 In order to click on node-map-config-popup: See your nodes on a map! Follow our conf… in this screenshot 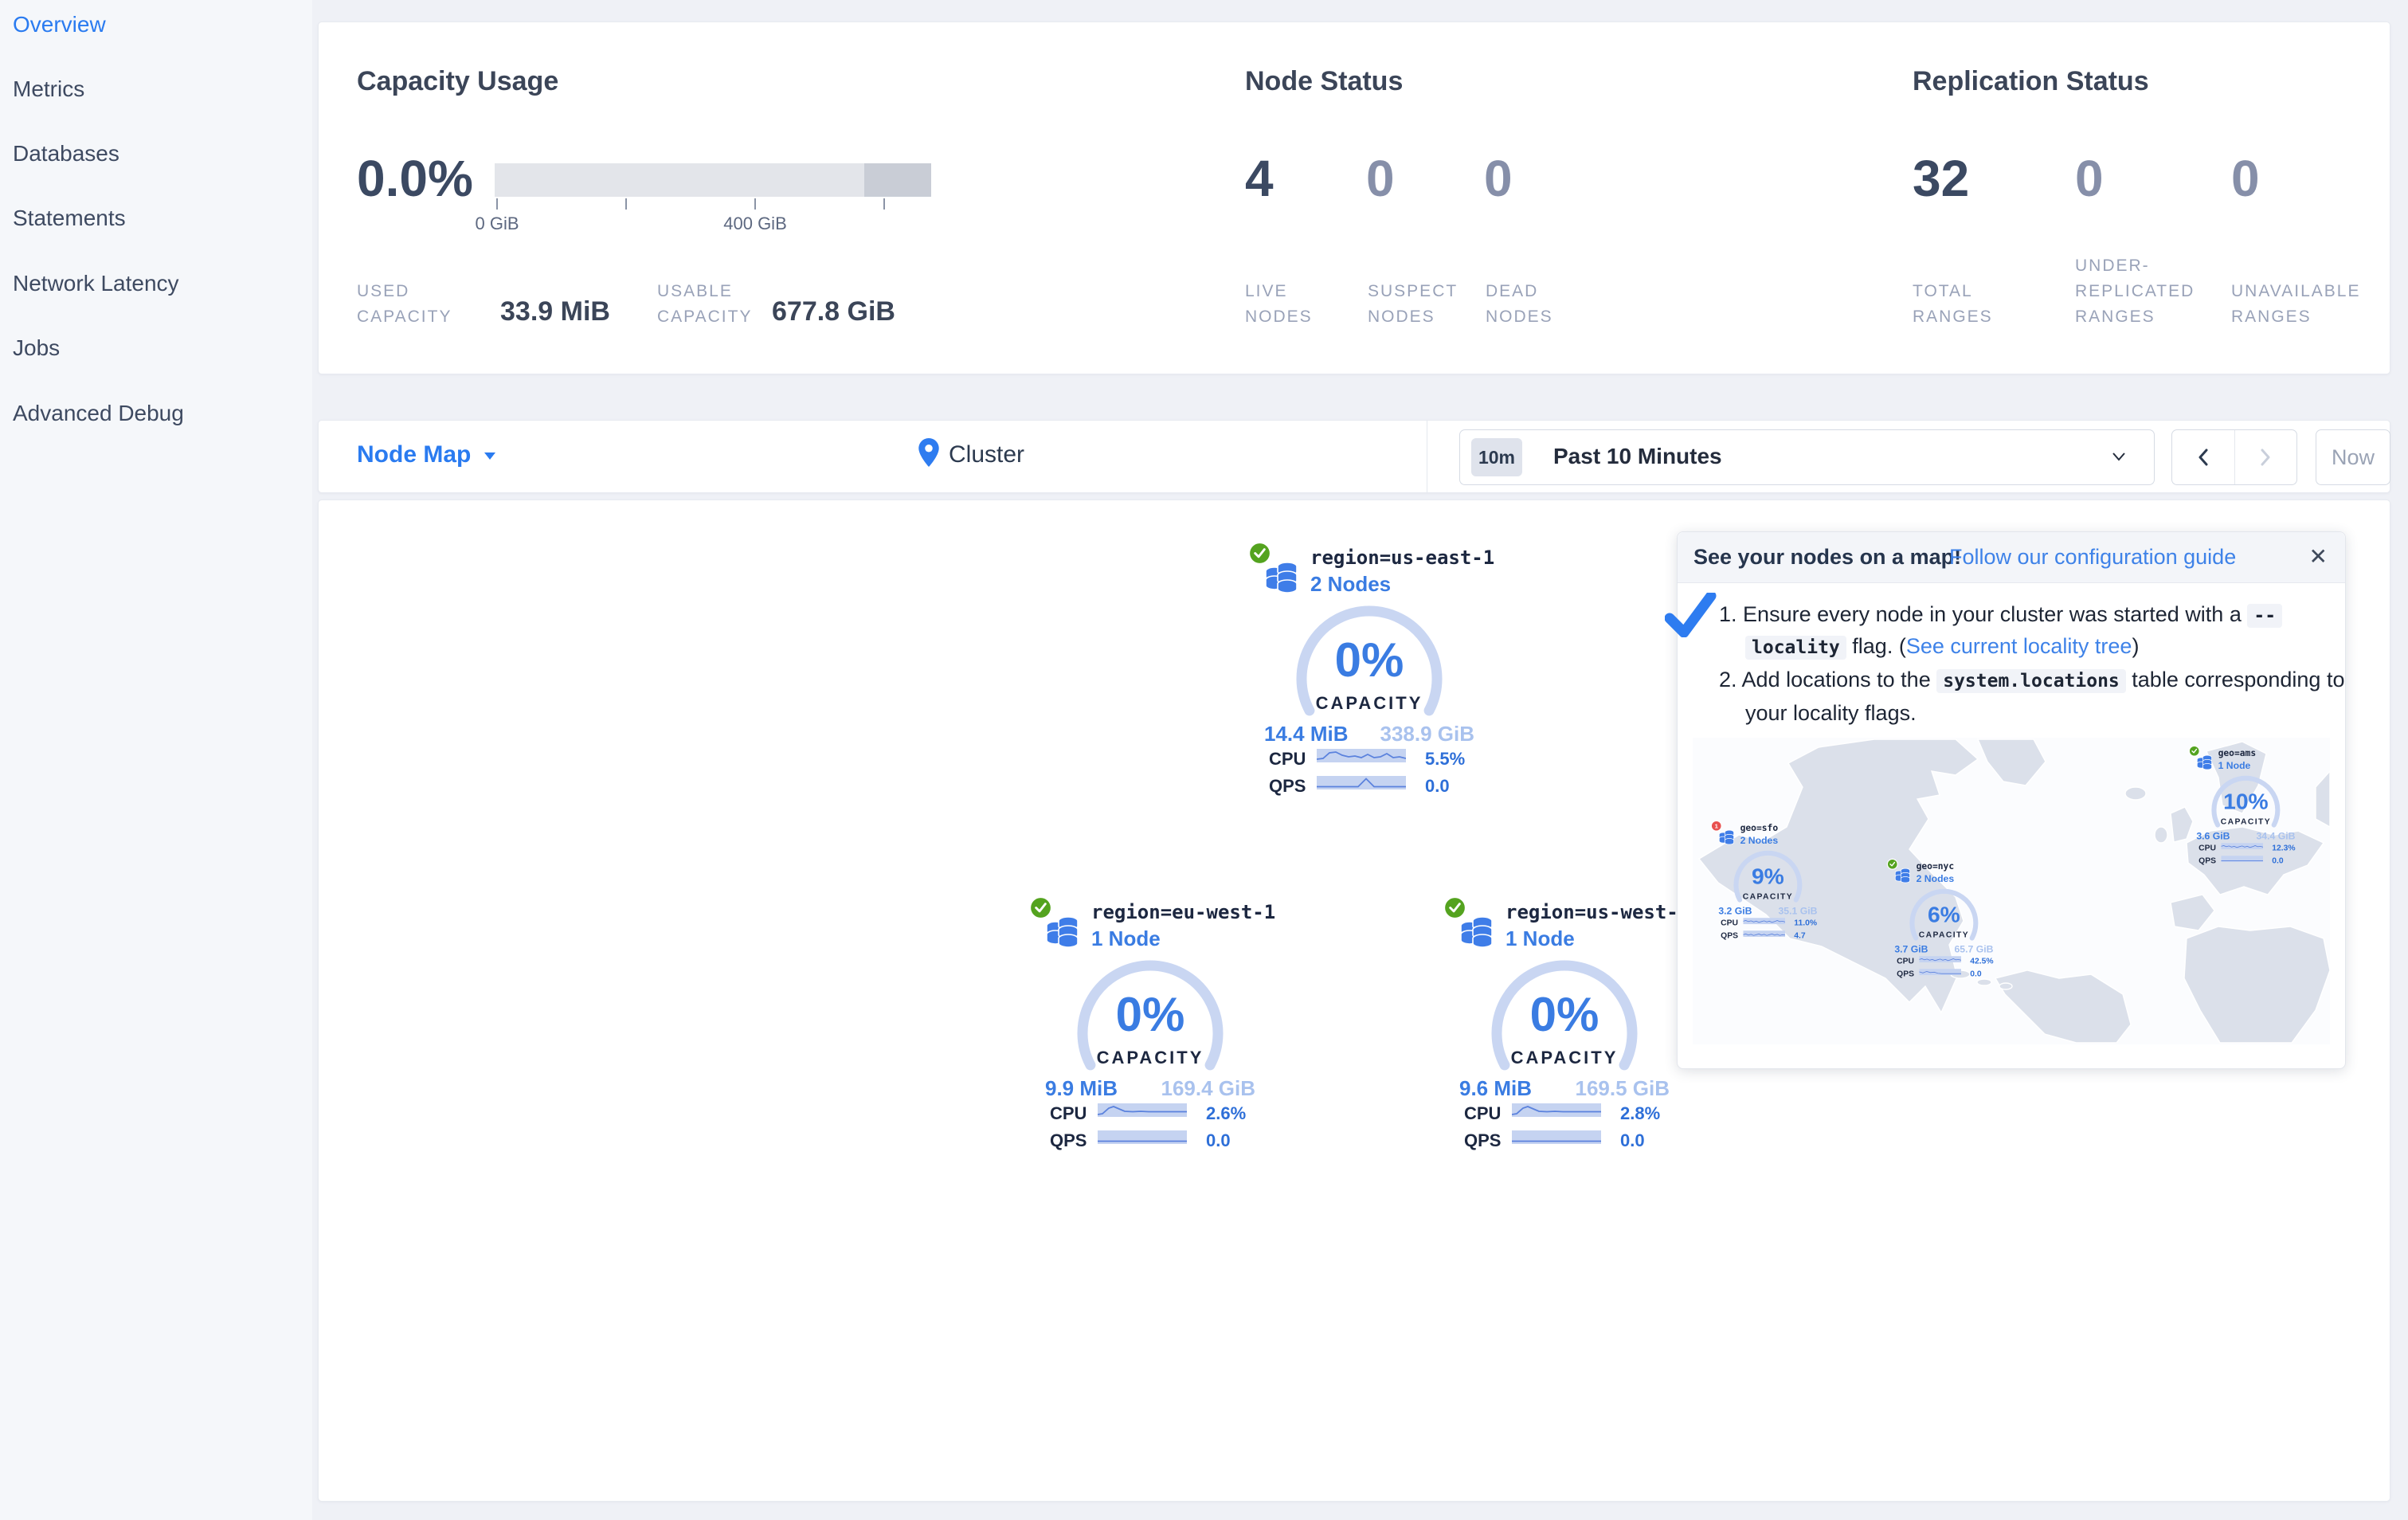, I will do `click(2006, 800)`.